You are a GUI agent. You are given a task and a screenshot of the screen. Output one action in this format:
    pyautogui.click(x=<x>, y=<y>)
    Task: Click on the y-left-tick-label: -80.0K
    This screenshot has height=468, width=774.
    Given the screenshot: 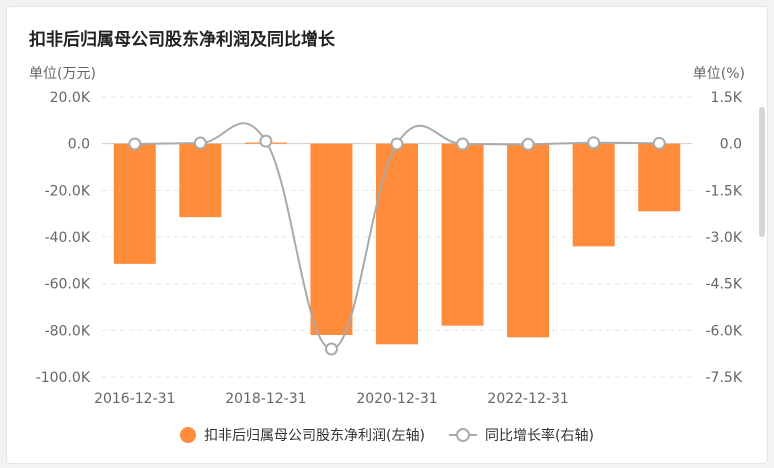 What is the action you would take?
    pyautogui.click(x=68, y=331)
    